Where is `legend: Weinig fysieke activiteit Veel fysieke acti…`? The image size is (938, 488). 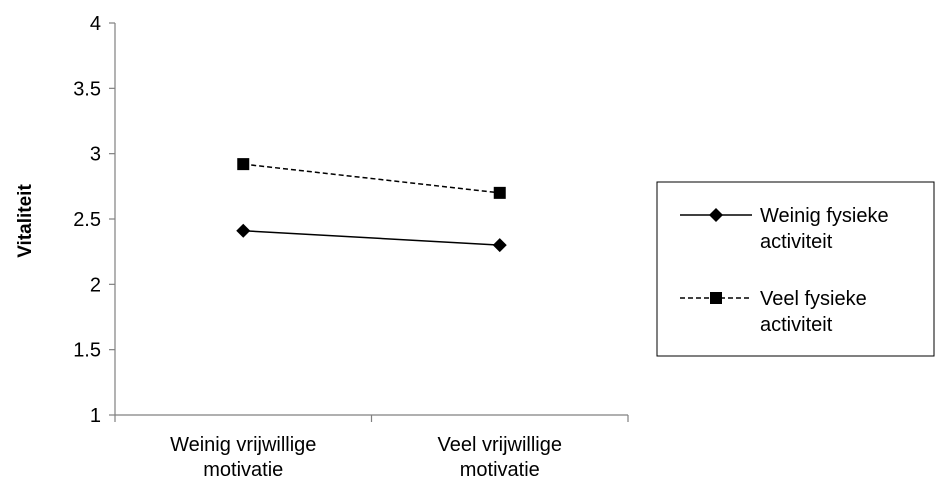 legend: Weinig fysieke activiteit Veel fysieke acti… is located at coordinates (795, 269).